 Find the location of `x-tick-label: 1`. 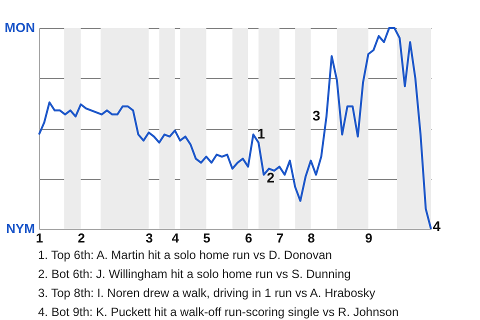

x-tick-label: 1 is located at coordinates (40, 238).